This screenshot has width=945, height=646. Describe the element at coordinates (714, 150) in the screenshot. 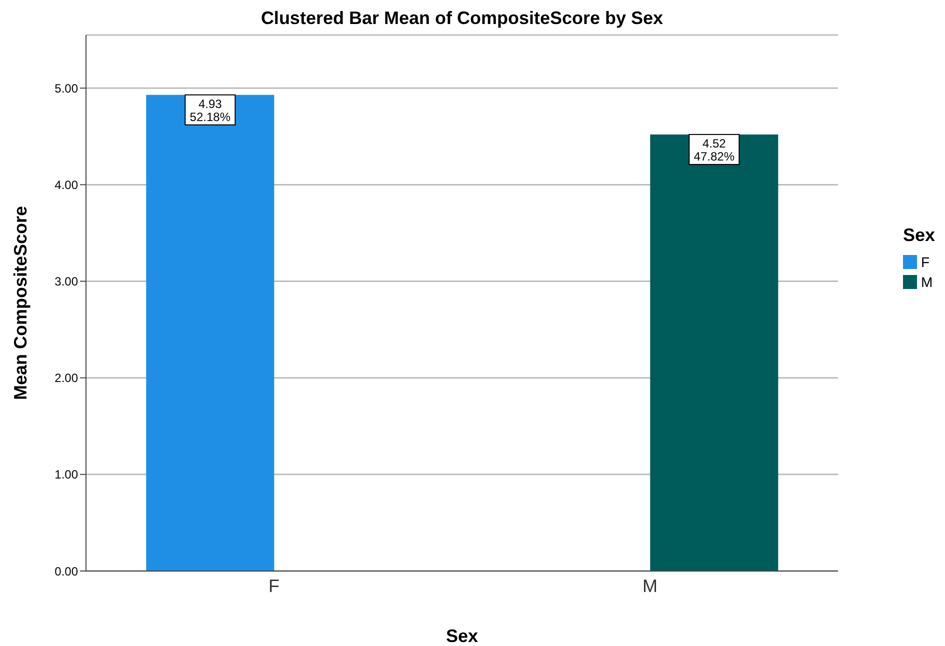

I see `data-label: 4.52 47.82%` at that location.